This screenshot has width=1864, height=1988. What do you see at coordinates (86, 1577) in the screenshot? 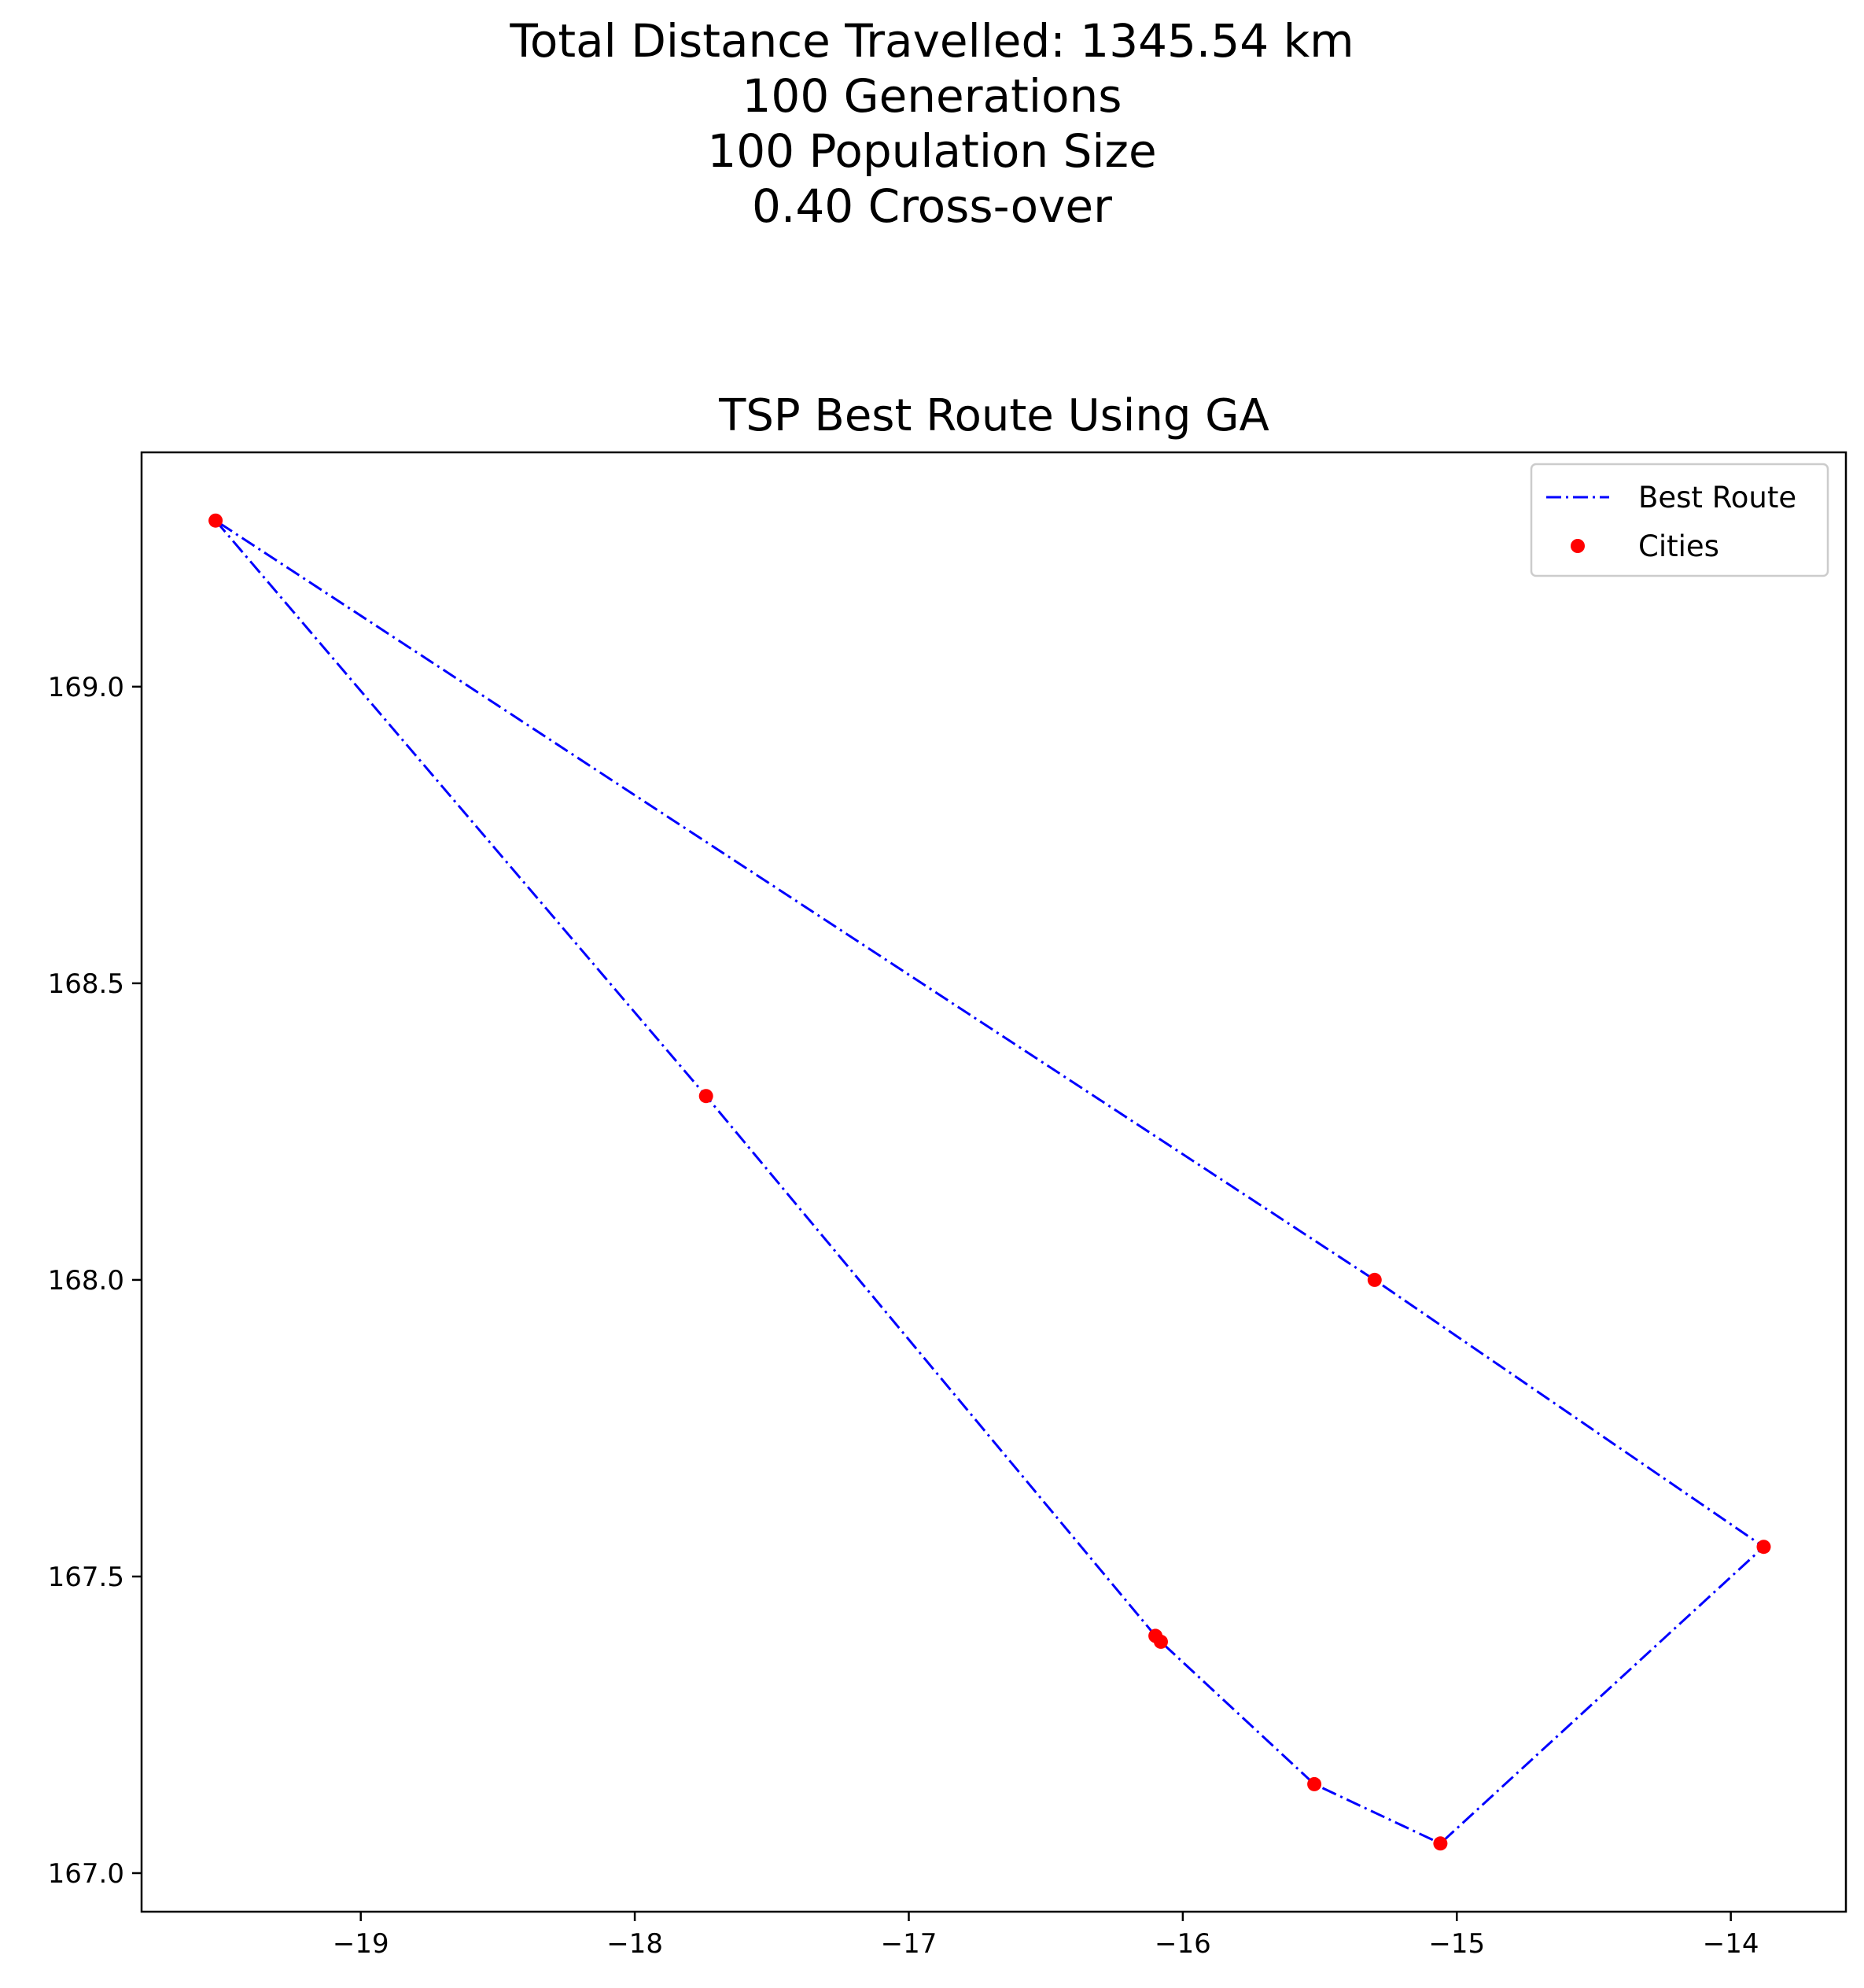
I see `y-tick-label: 167.5` at bounding box center [86, 1577].